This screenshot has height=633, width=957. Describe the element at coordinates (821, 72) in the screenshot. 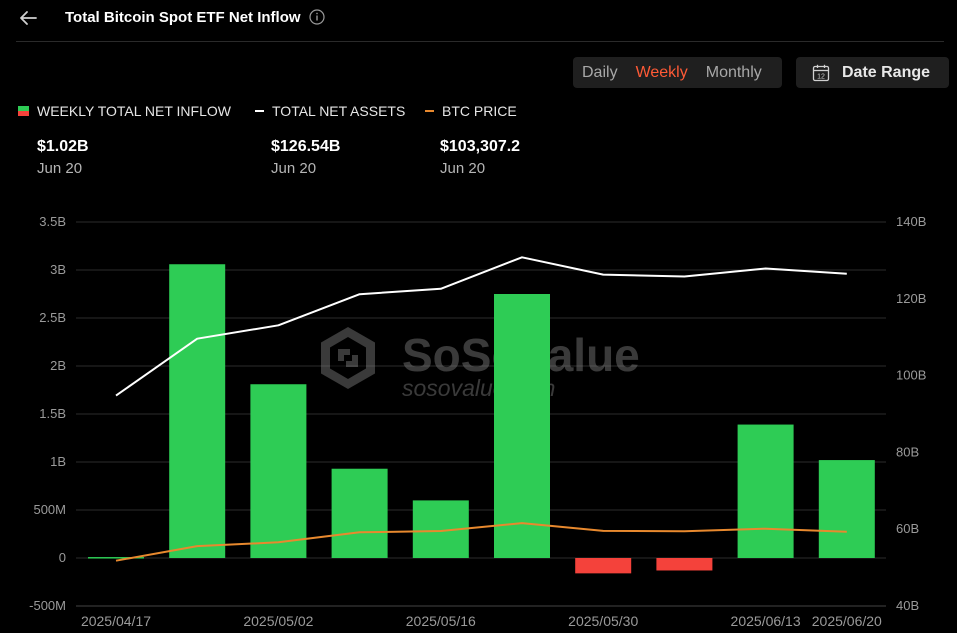

I see `calendar-icon: 12` at that location.